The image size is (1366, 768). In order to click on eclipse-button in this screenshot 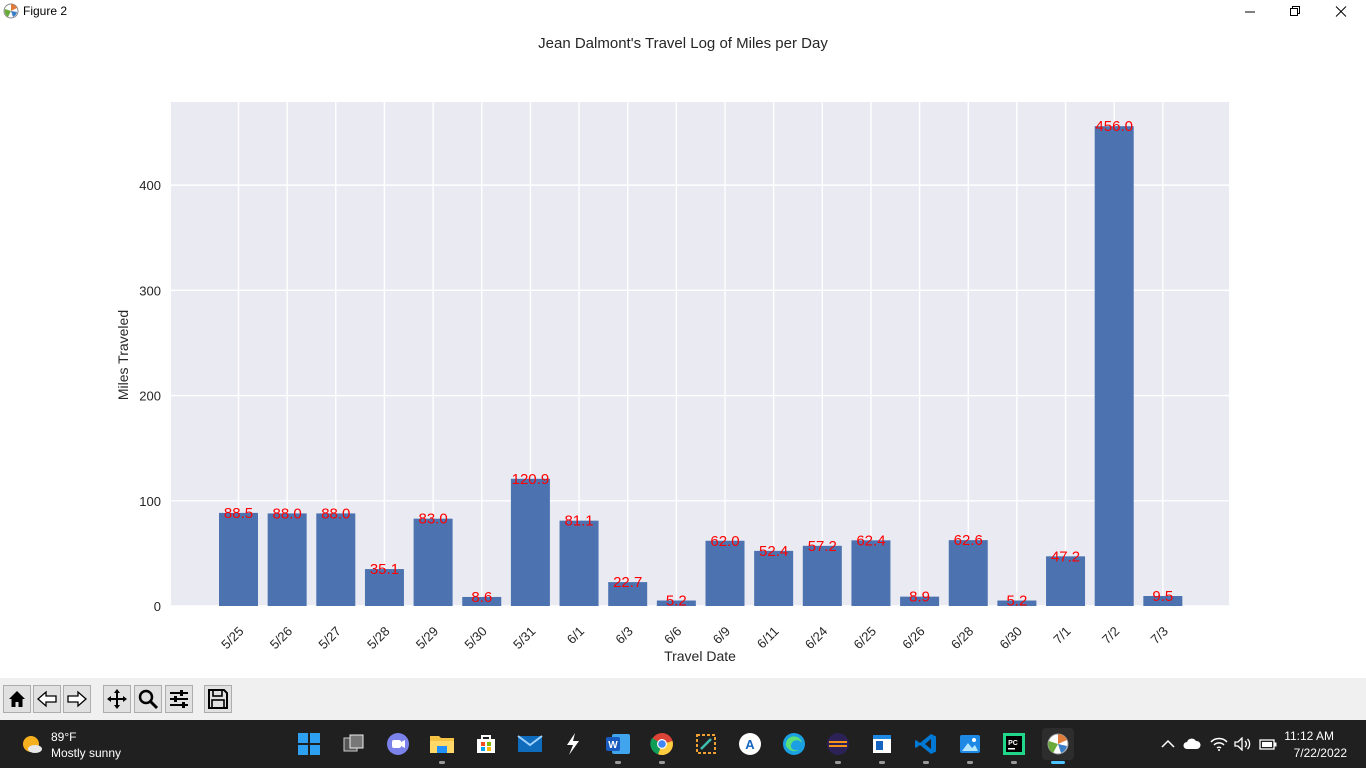, I will do `click(838, 746)`.